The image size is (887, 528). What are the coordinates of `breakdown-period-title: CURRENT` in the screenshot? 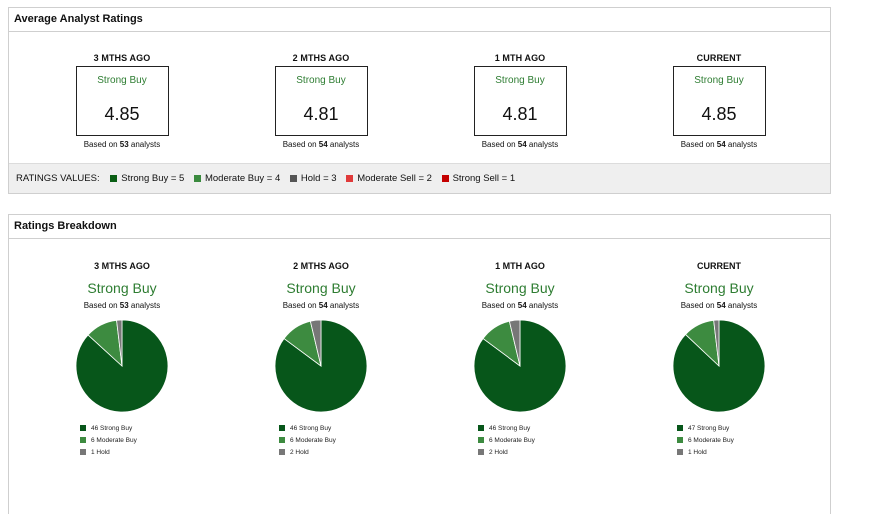 It's located at (719, 266).